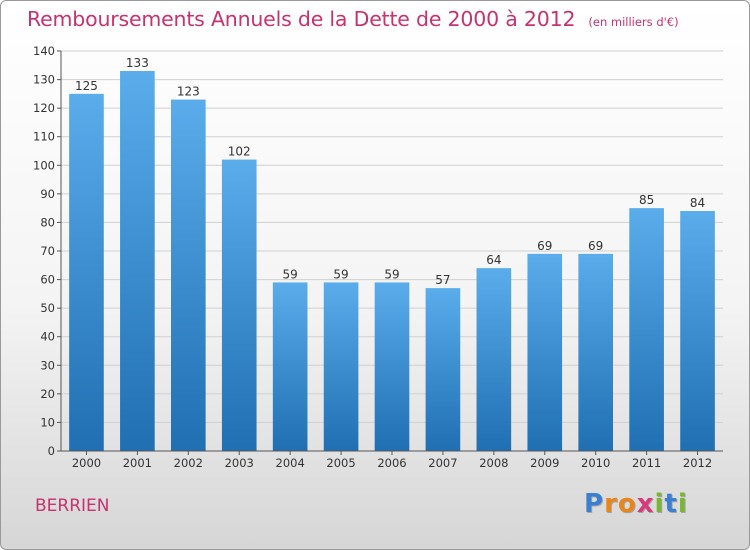 The width and height of the screenshot is (750, 550). Describe the element at coordinates (646, 200) in the screenshot. I see `bar-value-label: 85` at that location.